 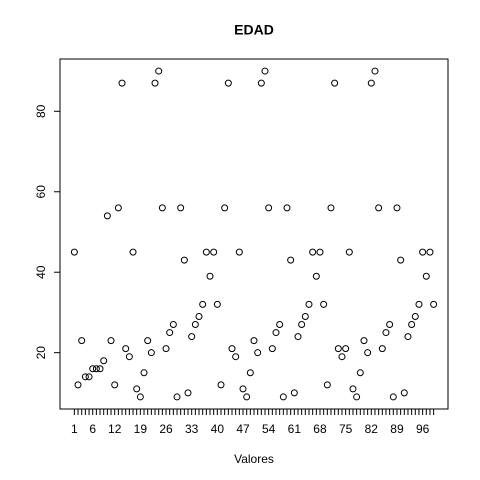 I want to click on x-tick-label: 54, so click(x=269, y=429).